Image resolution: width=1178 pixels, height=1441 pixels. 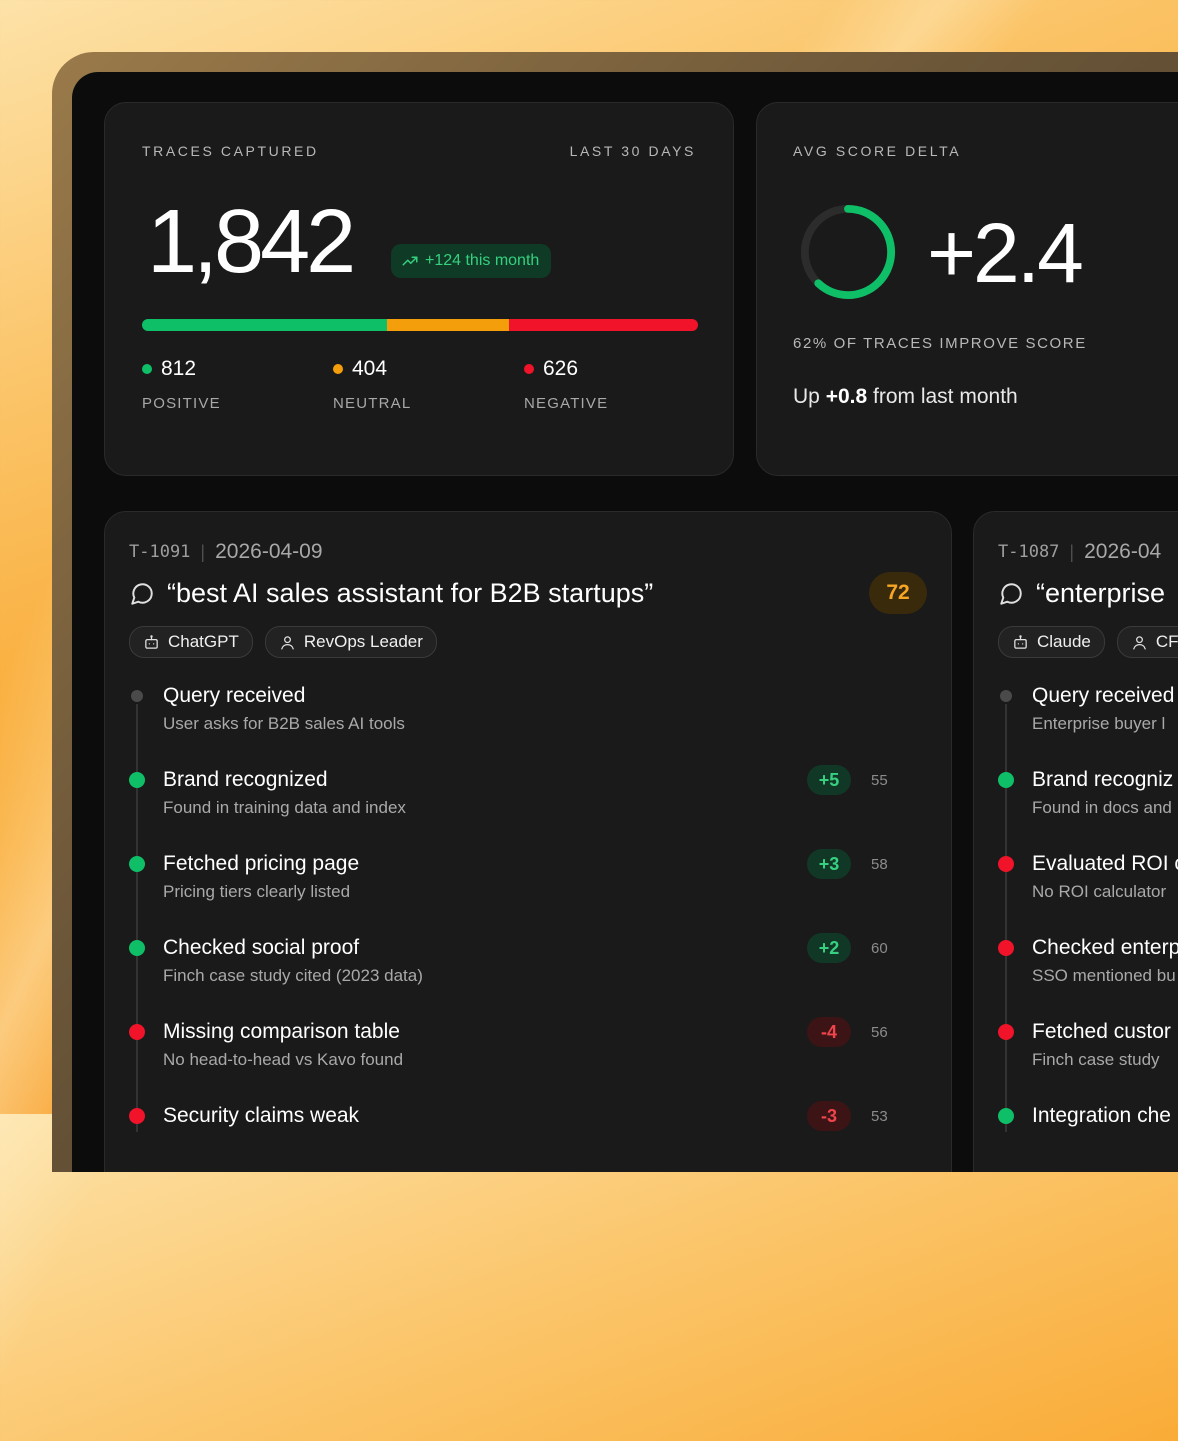 What do you see at coordinates (370, 368) in the screenshot?
I see `stat-value: 404` at bounding box center [370, 368].